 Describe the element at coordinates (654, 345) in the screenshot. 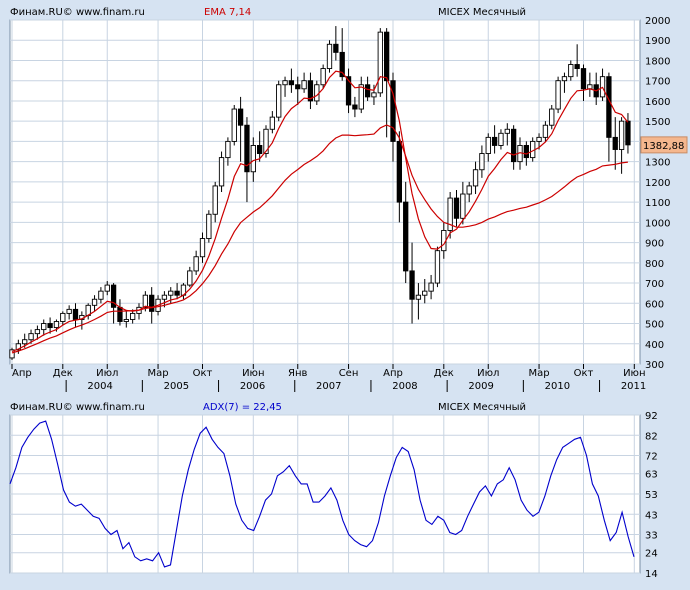

I see `price-y-tick: 400` at that location.